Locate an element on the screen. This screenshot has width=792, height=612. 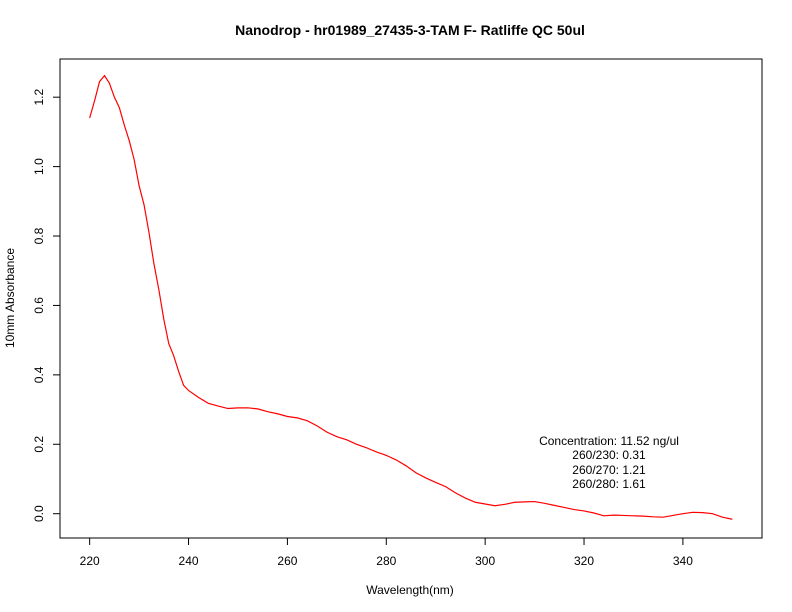
x-tick-label: 220 is located at coordinates (90, 561).